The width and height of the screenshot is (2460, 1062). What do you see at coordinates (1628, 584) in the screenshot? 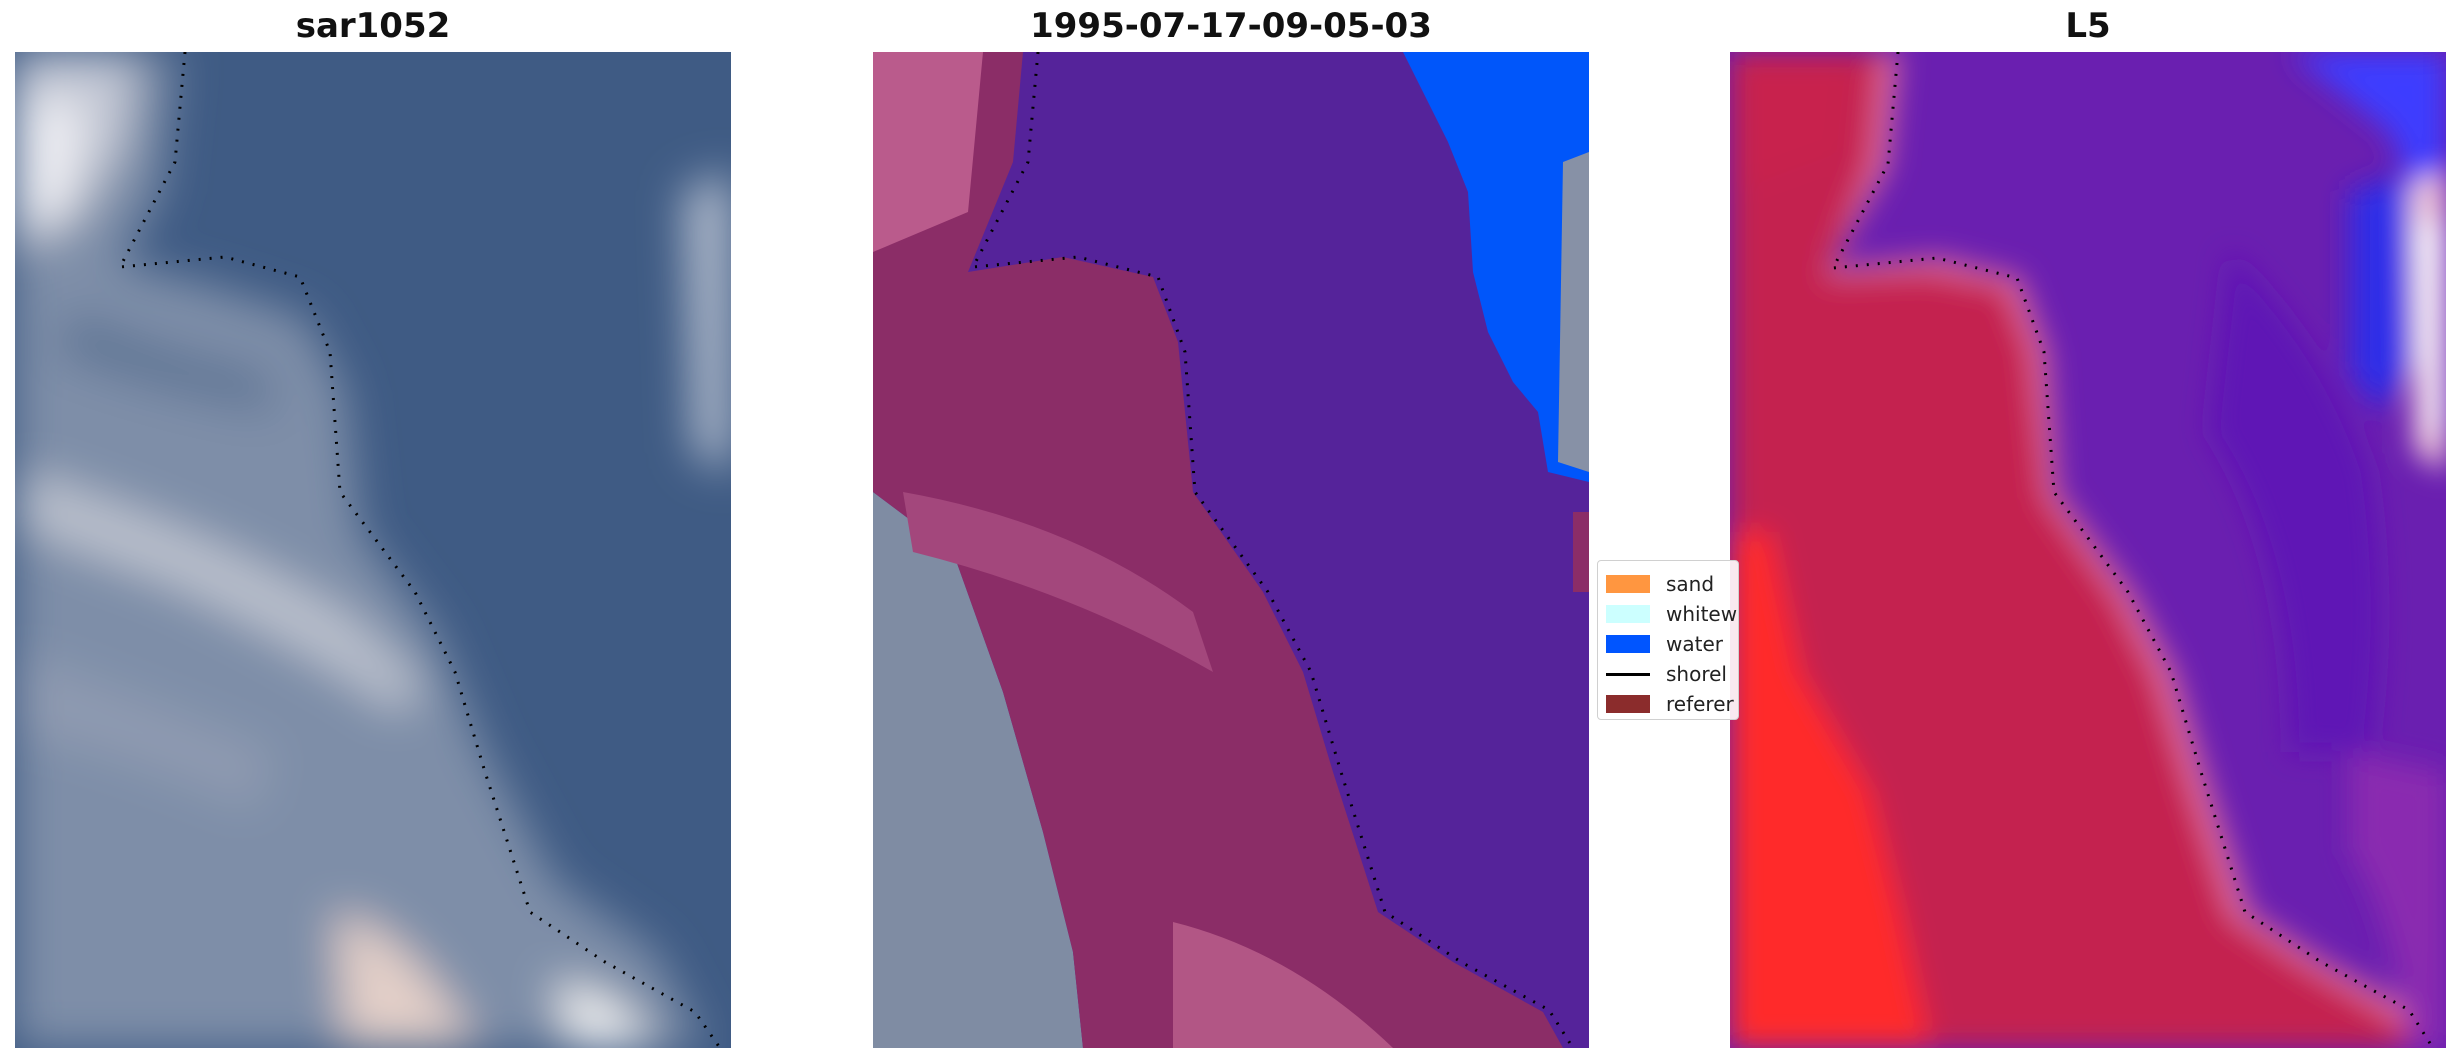
I see `legend-swatch-sand` at bounding box center [1628, 584].